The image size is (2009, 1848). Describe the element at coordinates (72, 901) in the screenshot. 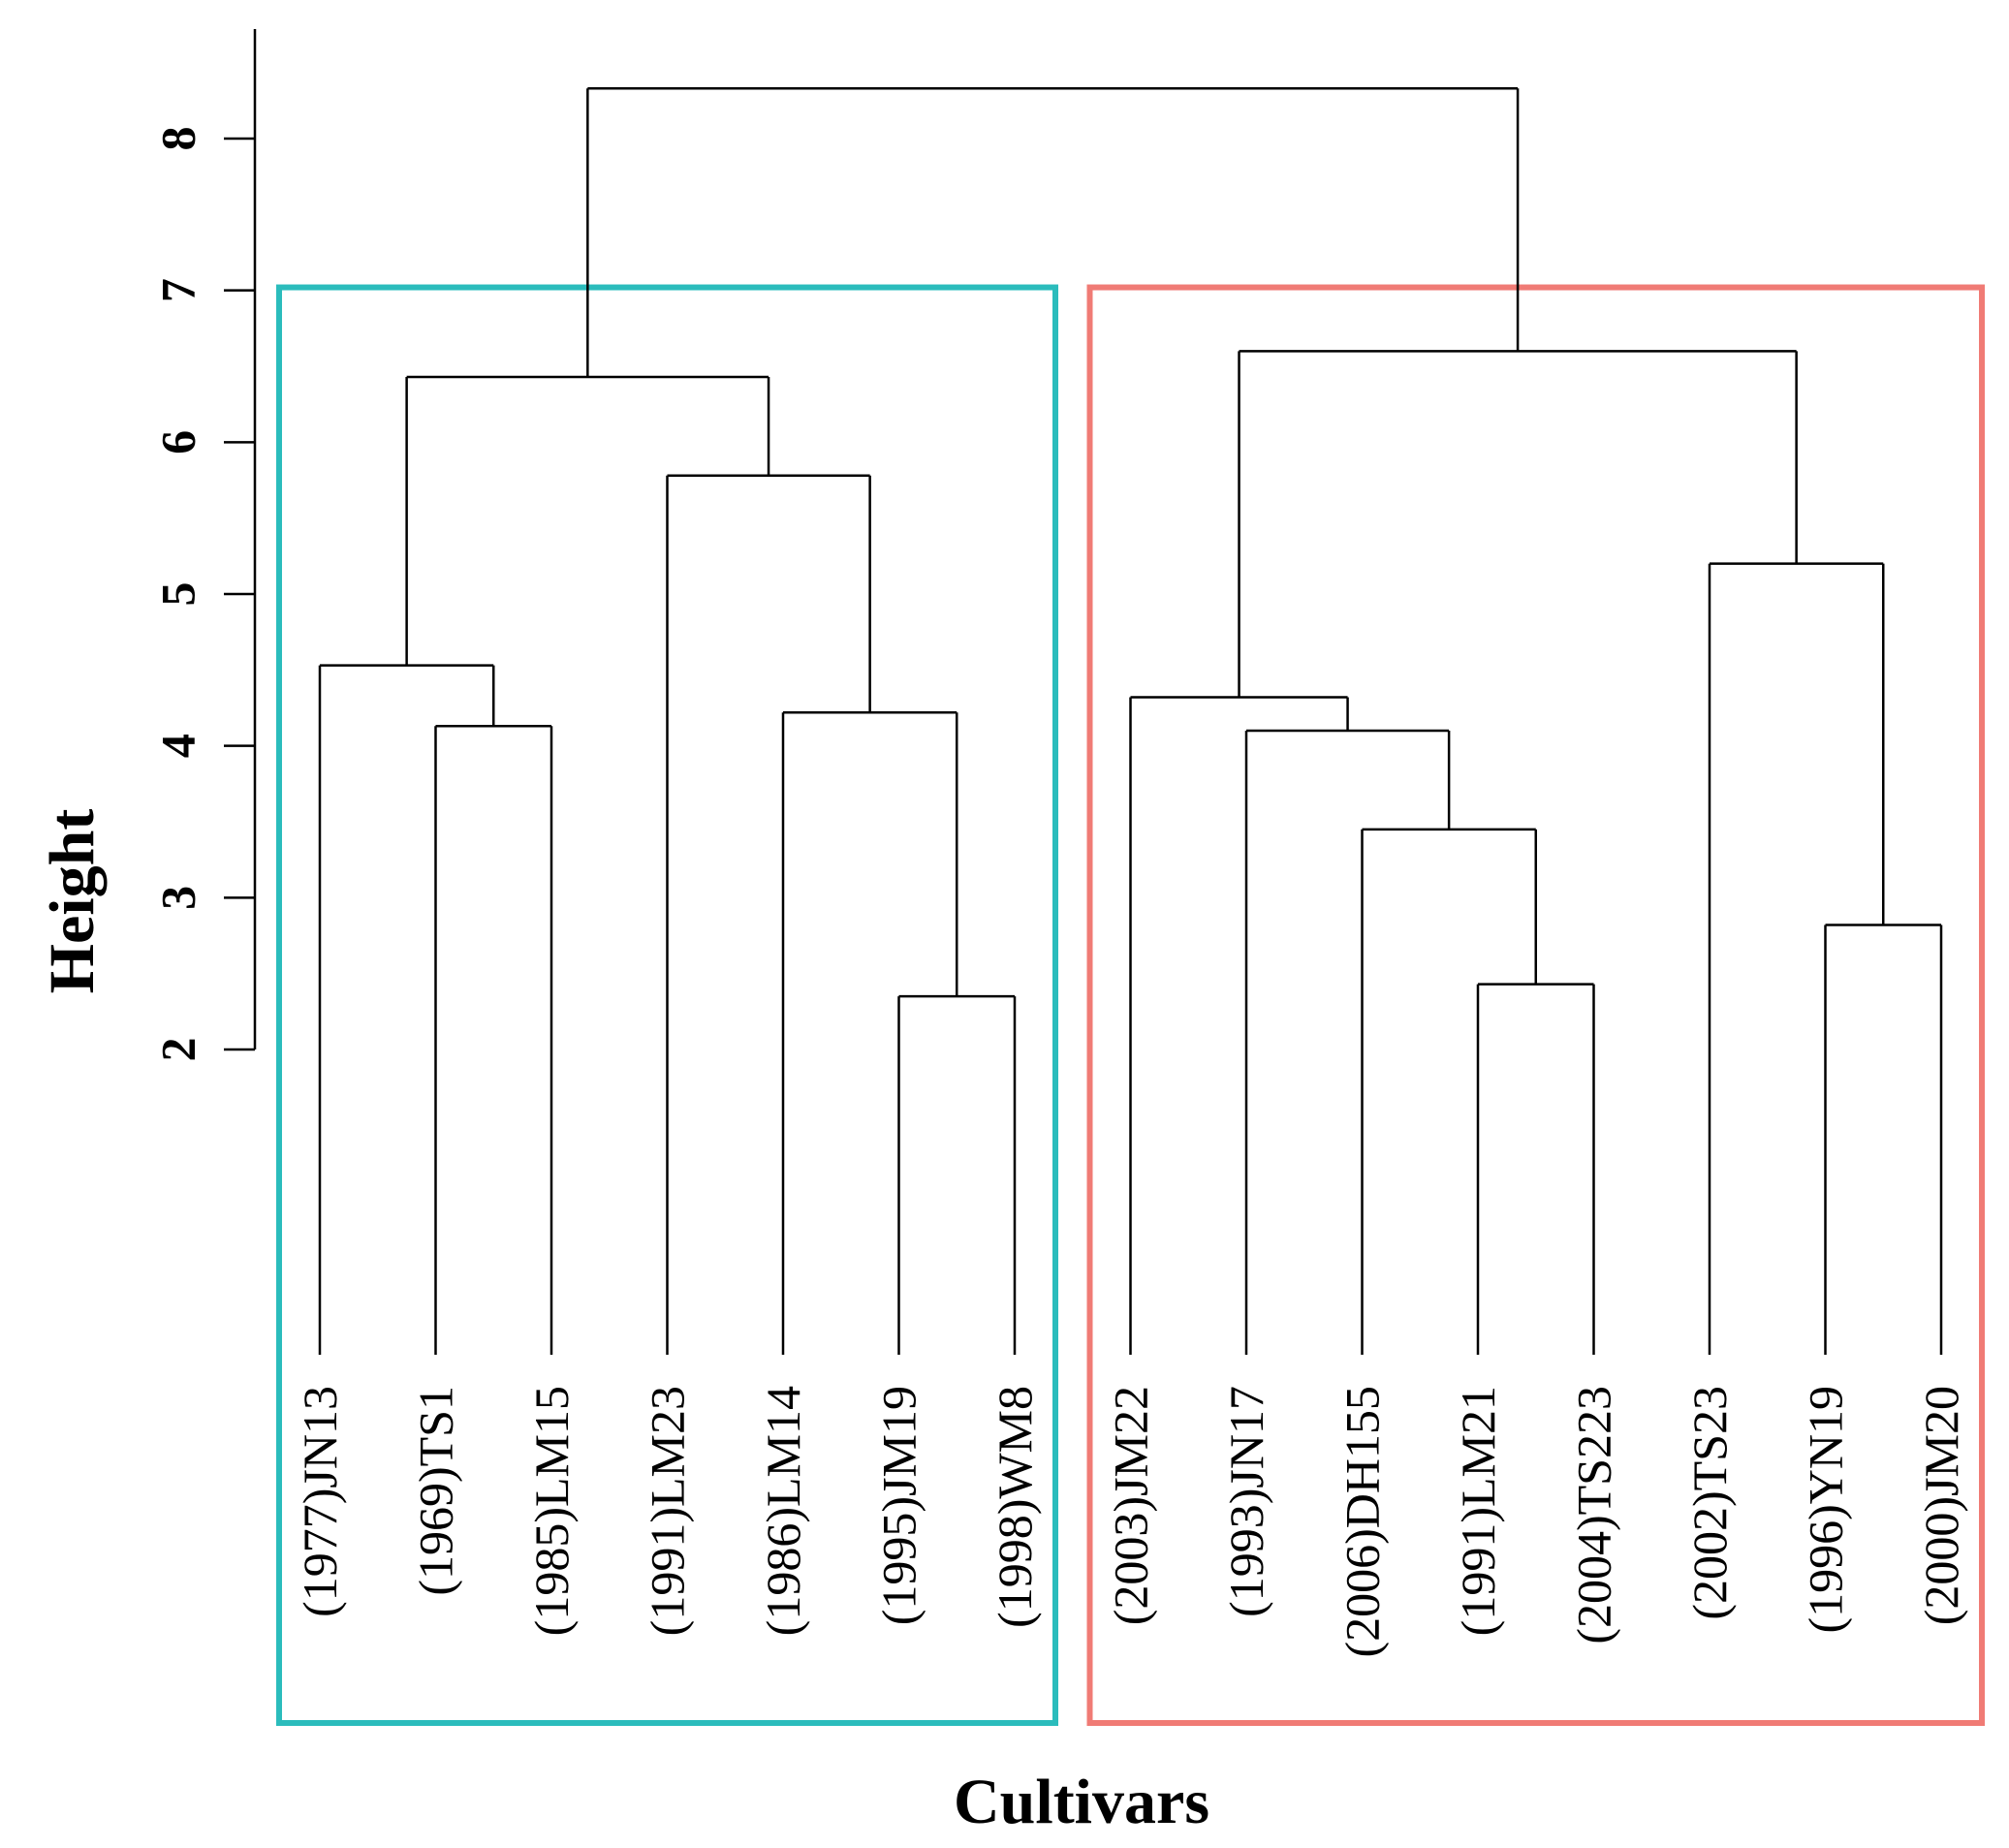

I see `y-axis-title: Height` at that location.